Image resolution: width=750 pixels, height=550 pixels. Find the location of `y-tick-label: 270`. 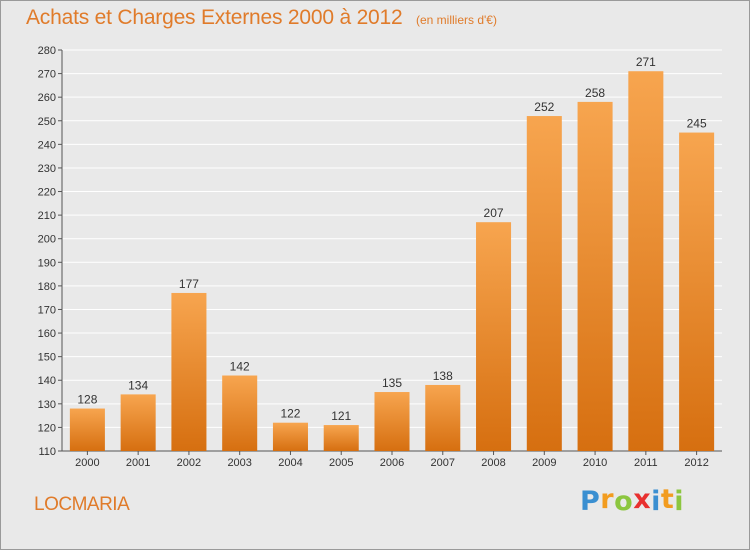

y-tick-label: 270 is located at coordinates (47, 75).